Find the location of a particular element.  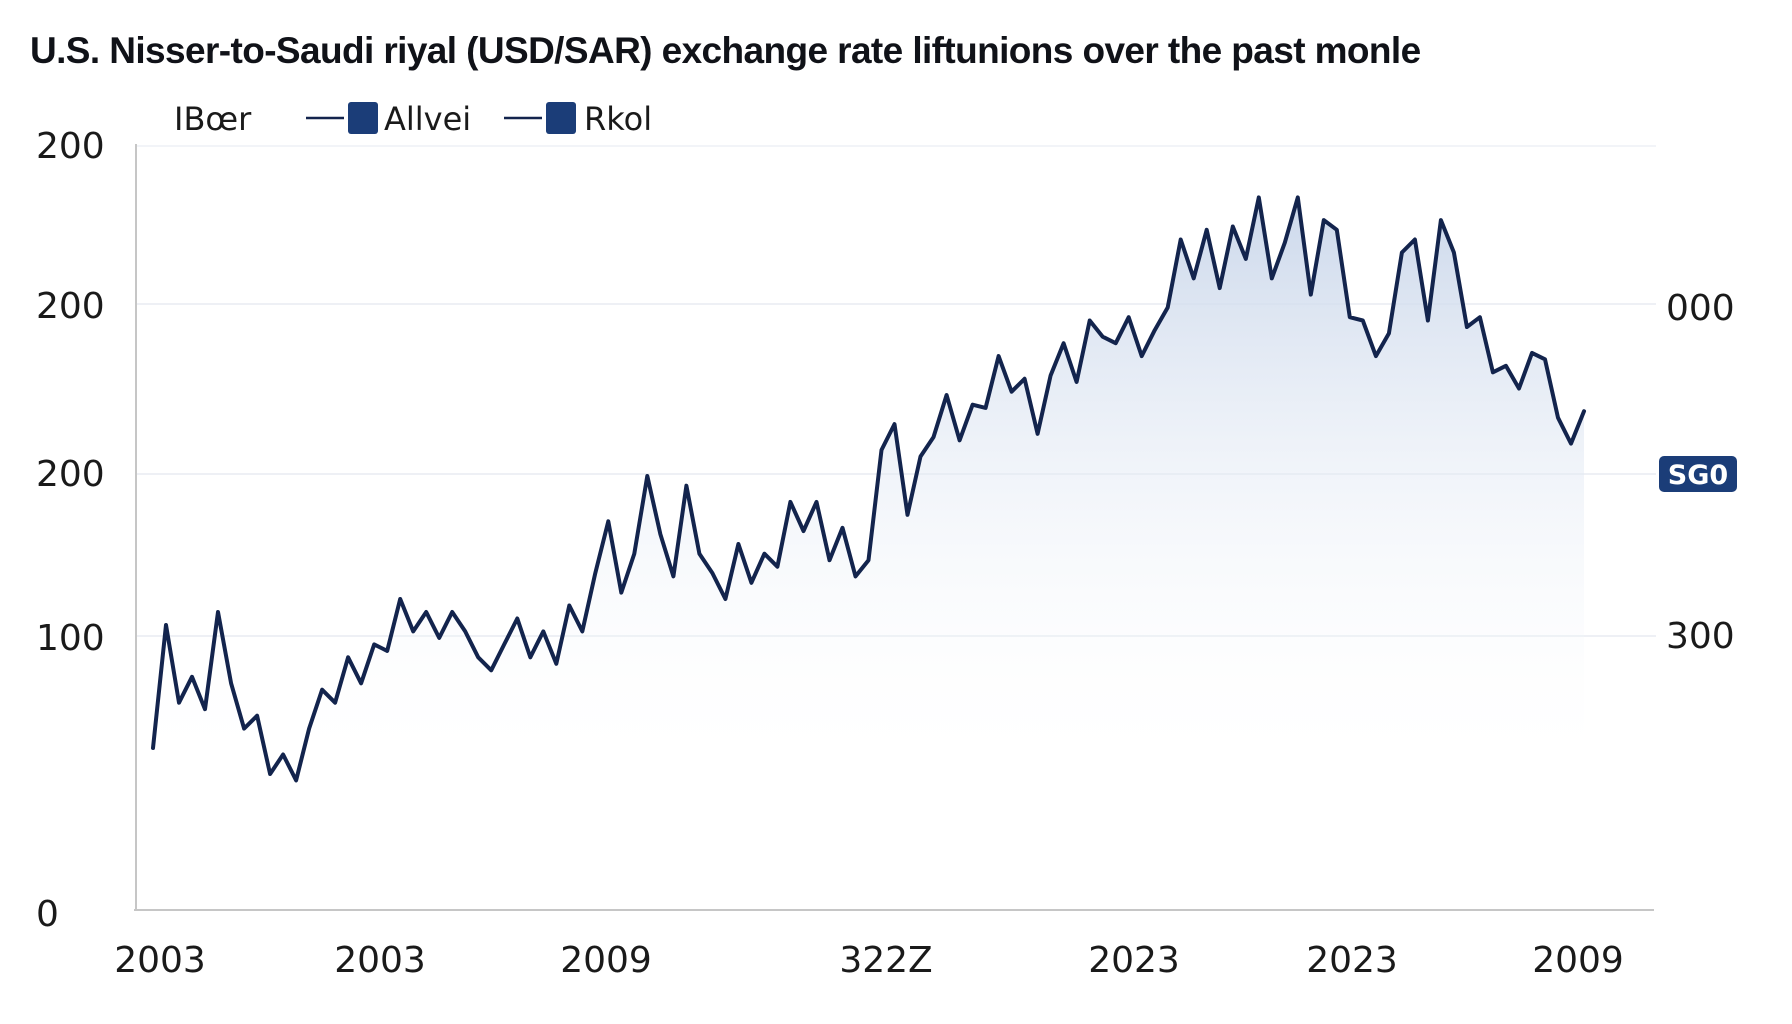

x-axis-ticks: 2003 2003 2009 322Z 2023 2023 2009 is located at coordinates (869, 960).